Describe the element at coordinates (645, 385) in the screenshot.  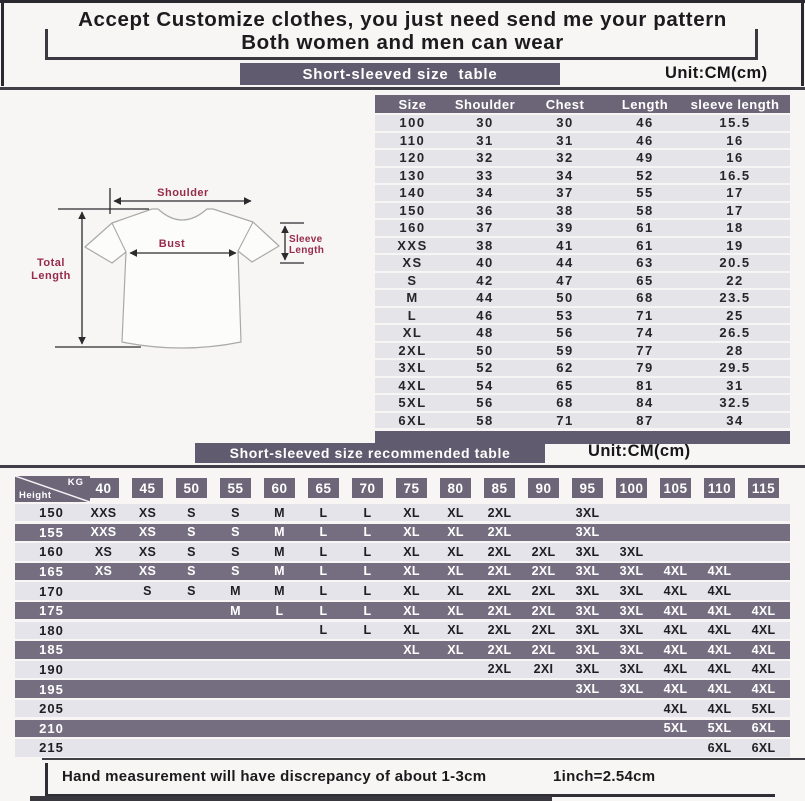
I see `size-table-cell: 81` at that location.